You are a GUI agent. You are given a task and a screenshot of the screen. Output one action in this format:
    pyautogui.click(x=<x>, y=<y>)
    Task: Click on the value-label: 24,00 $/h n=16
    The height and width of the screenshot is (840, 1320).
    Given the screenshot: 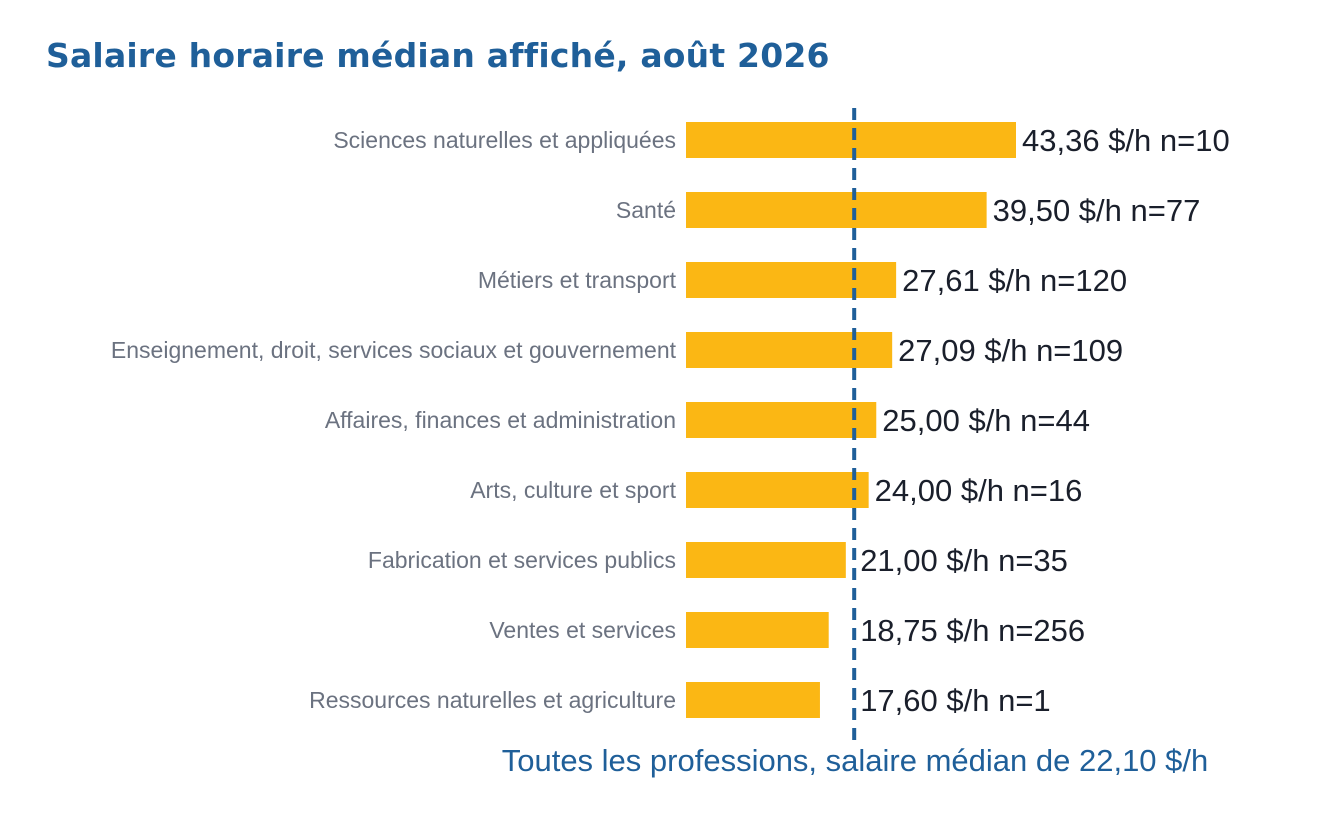 What is the action you would take?
    pyautogui.click(x=979, y=490)
    